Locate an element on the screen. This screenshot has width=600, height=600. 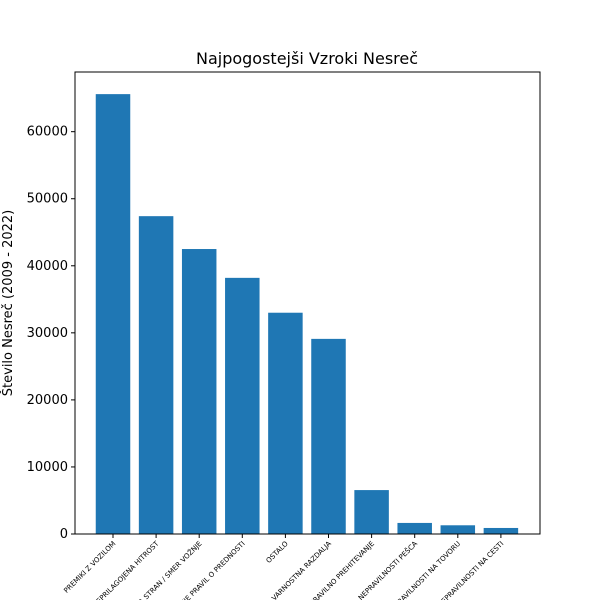
y-axis-label: Število Nesreč (2009 - 2022) is located at coordinates (8, 303).